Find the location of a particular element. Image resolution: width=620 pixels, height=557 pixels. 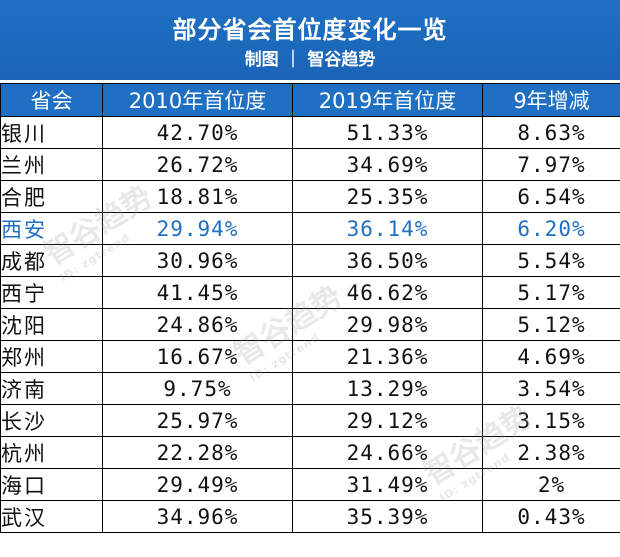

header-row: 省会 2010年首位度 2019年首位度 9年增减 is located at coordinates (310, 100).